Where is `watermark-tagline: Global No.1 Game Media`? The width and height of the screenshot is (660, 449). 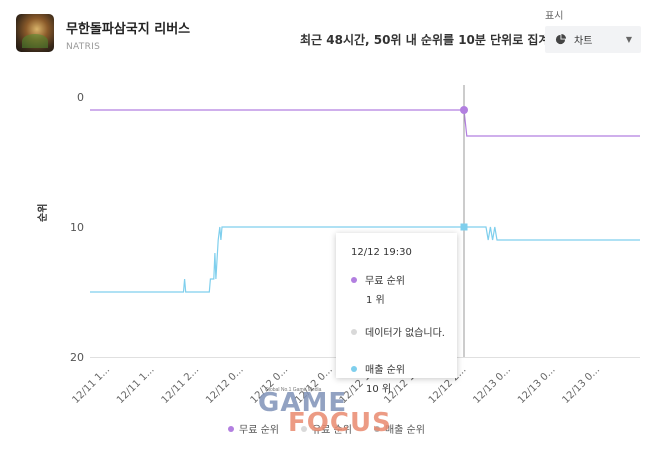 watermark-tagline: Global No.1 Game Media is located at coordinates (293, 390).